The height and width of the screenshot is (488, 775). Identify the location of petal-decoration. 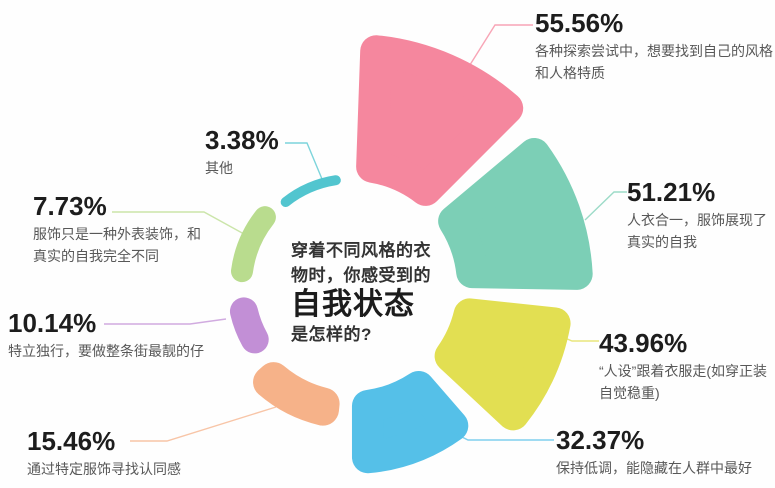
(253, 244).